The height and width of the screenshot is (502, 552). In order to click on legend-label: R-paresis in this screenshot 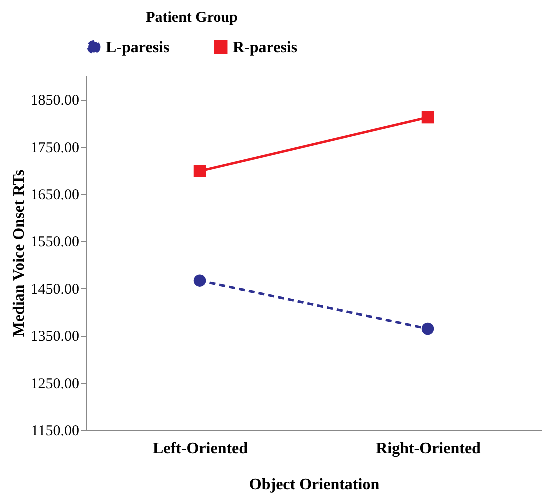, I will do `click(265, 47)`.